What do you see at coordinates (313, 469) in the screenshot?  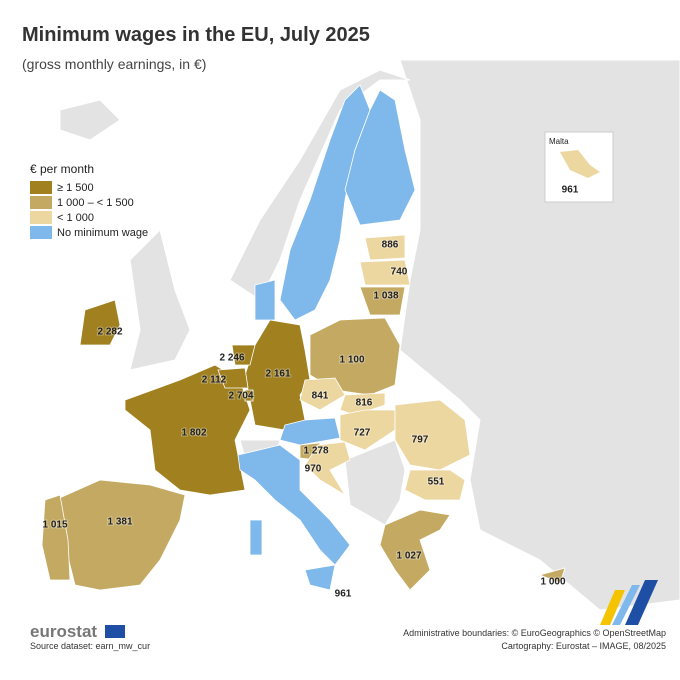 I see `value-label: 970` at bounding box center [313, 469].